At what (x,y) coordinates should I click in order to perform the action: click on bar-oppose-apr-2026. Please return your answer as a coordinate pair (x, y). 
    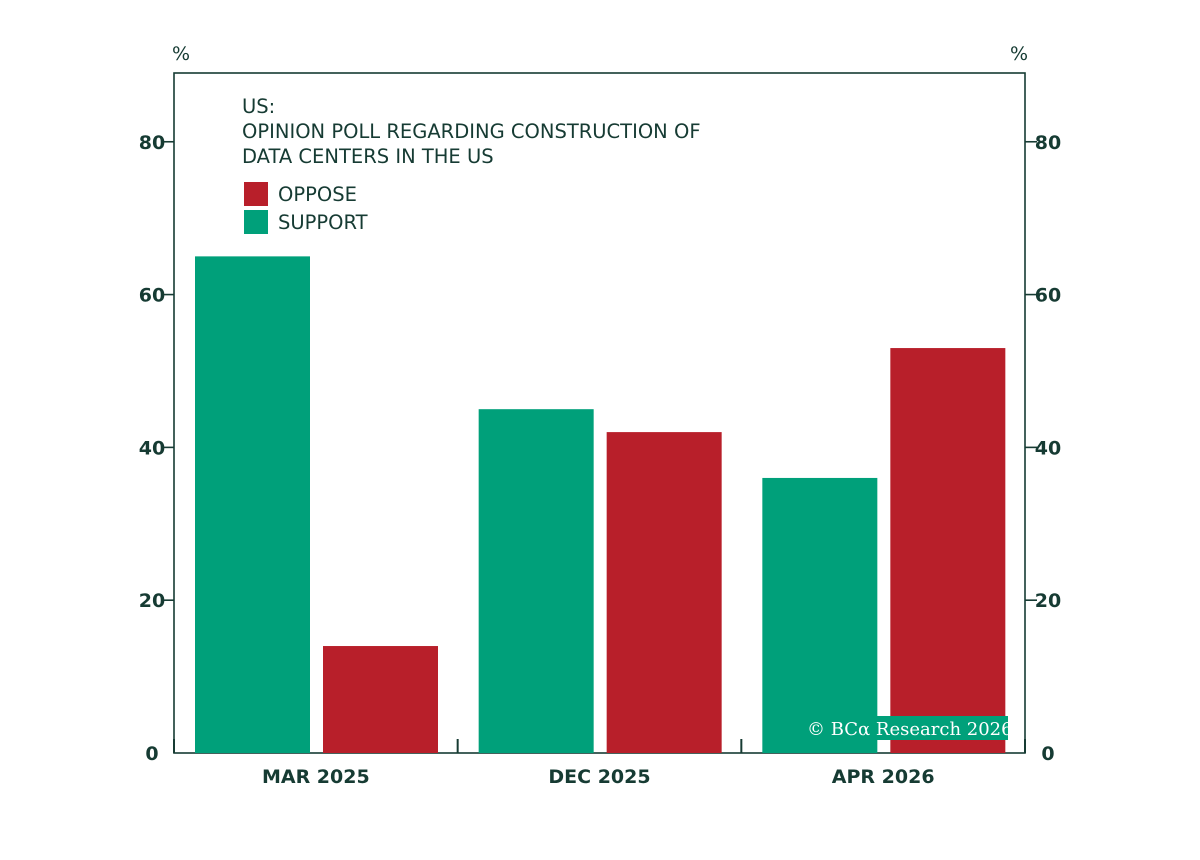
    Looking at the image, I should click on (948, 550).